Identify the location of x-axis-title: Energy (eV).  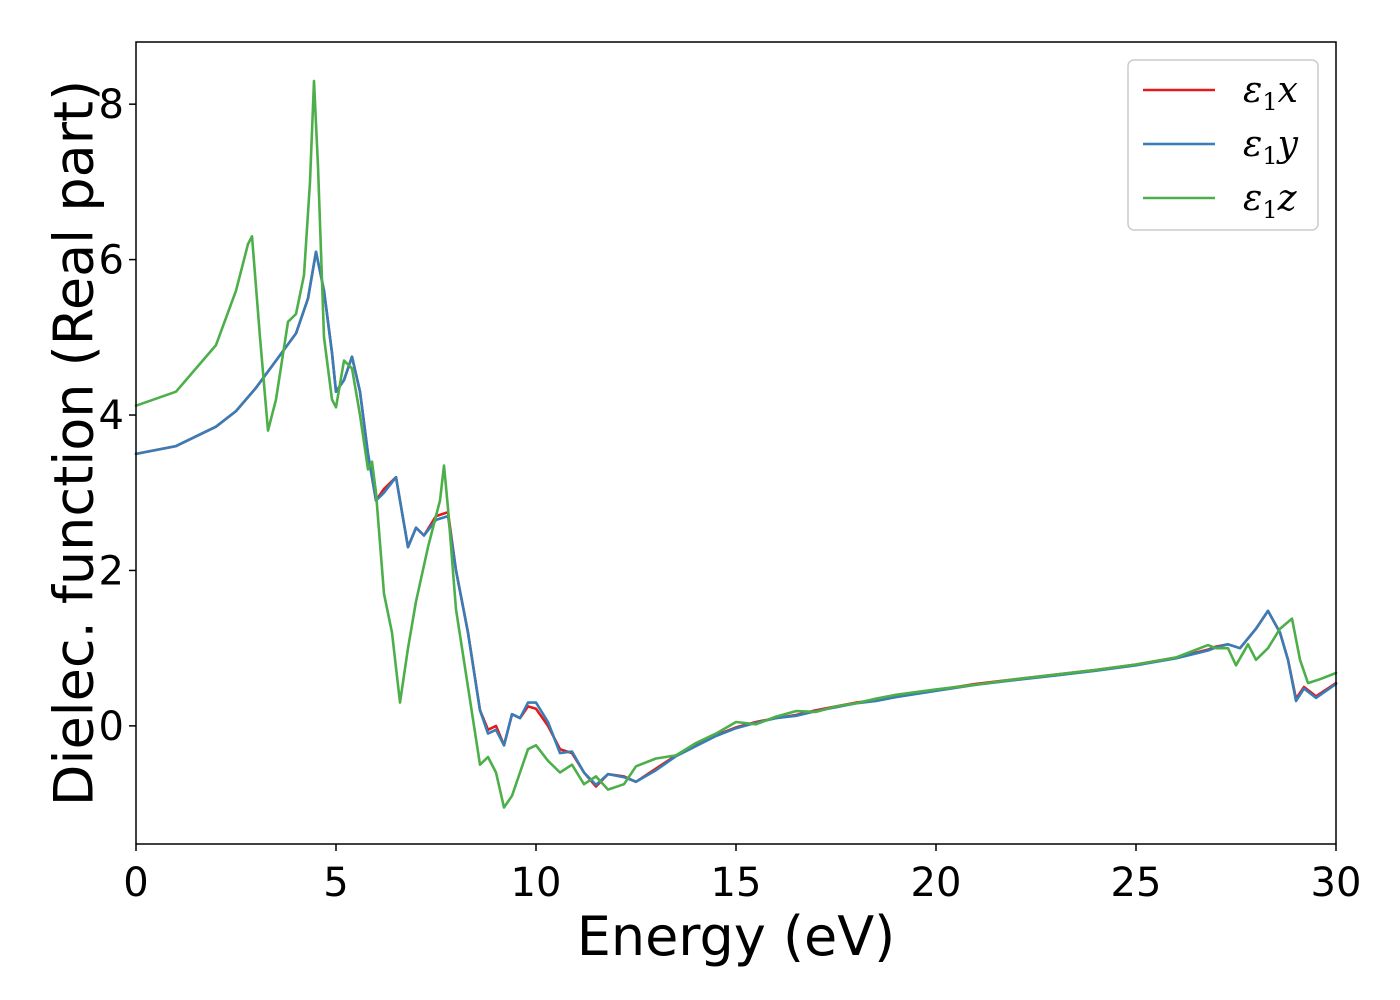
(736, 936).